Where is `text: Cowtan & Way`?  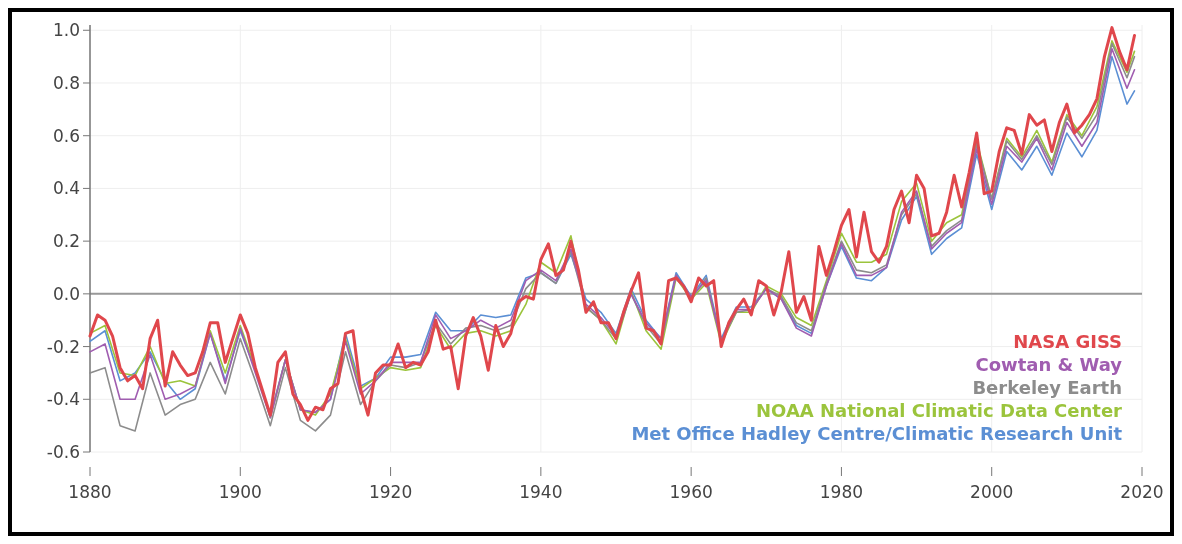
text: Cowtan & Way is located at coordinates (1049, 364).